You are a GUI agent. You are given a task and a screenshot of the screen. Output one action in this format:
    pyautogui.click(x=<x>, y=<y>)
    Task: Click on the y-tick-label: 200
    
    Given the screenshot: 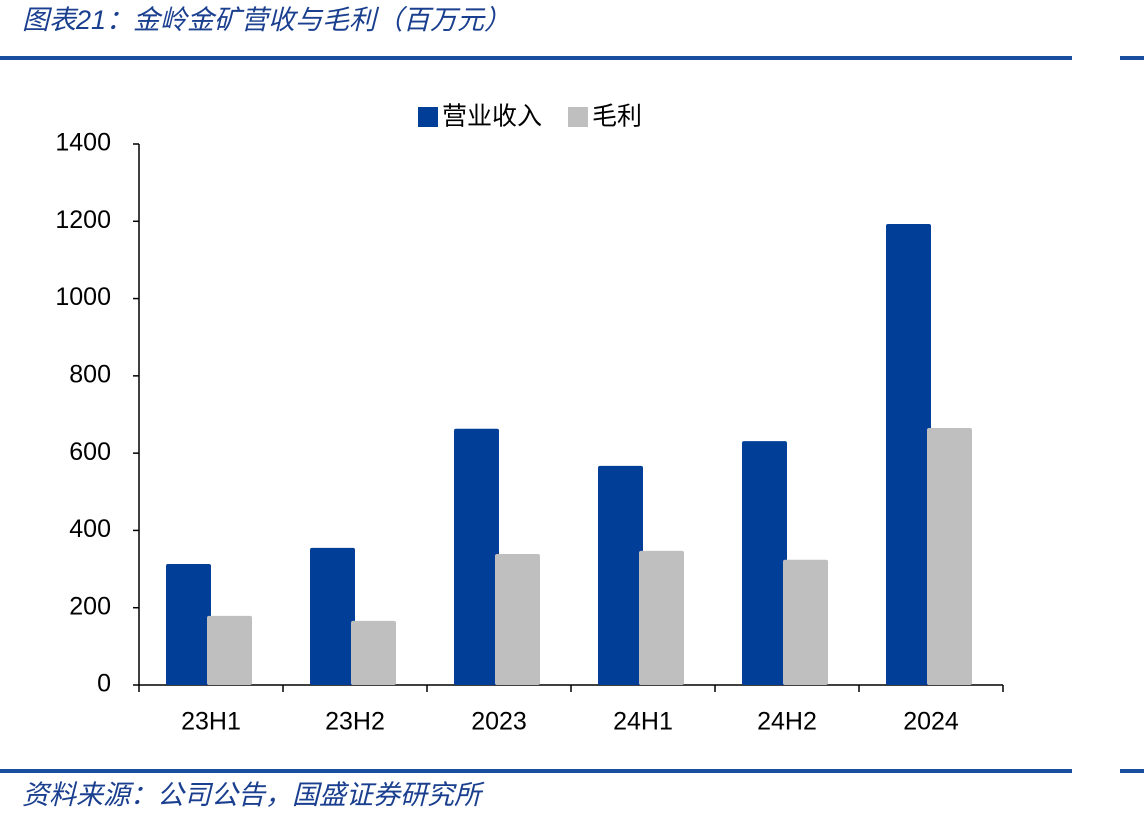 What is the action you would take?
    pyautogui.click(x=90, y=606)
    